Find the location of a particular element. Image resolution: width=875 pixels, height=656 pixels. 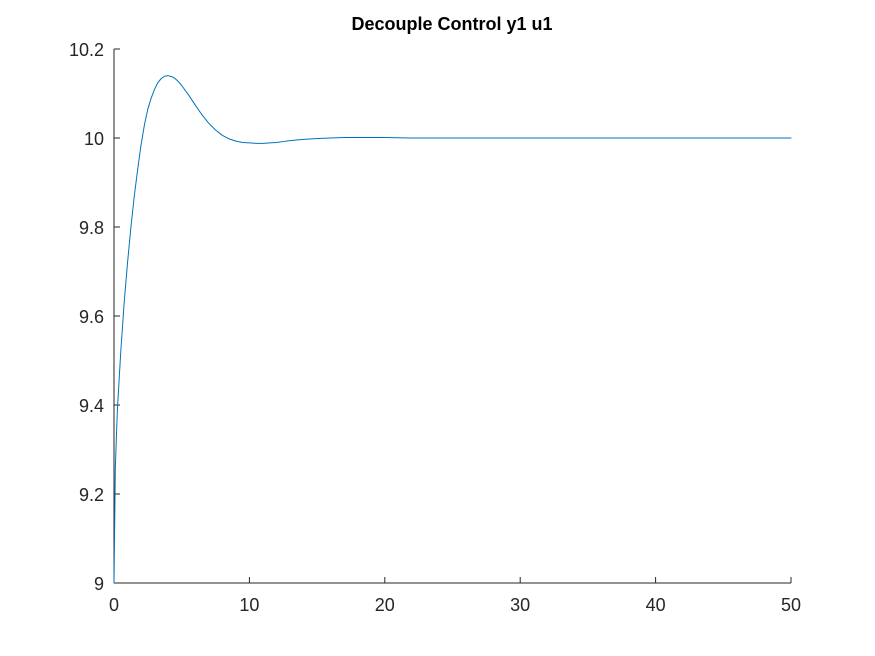

y-tick-label: 10 is located at coordinates (94, 139).